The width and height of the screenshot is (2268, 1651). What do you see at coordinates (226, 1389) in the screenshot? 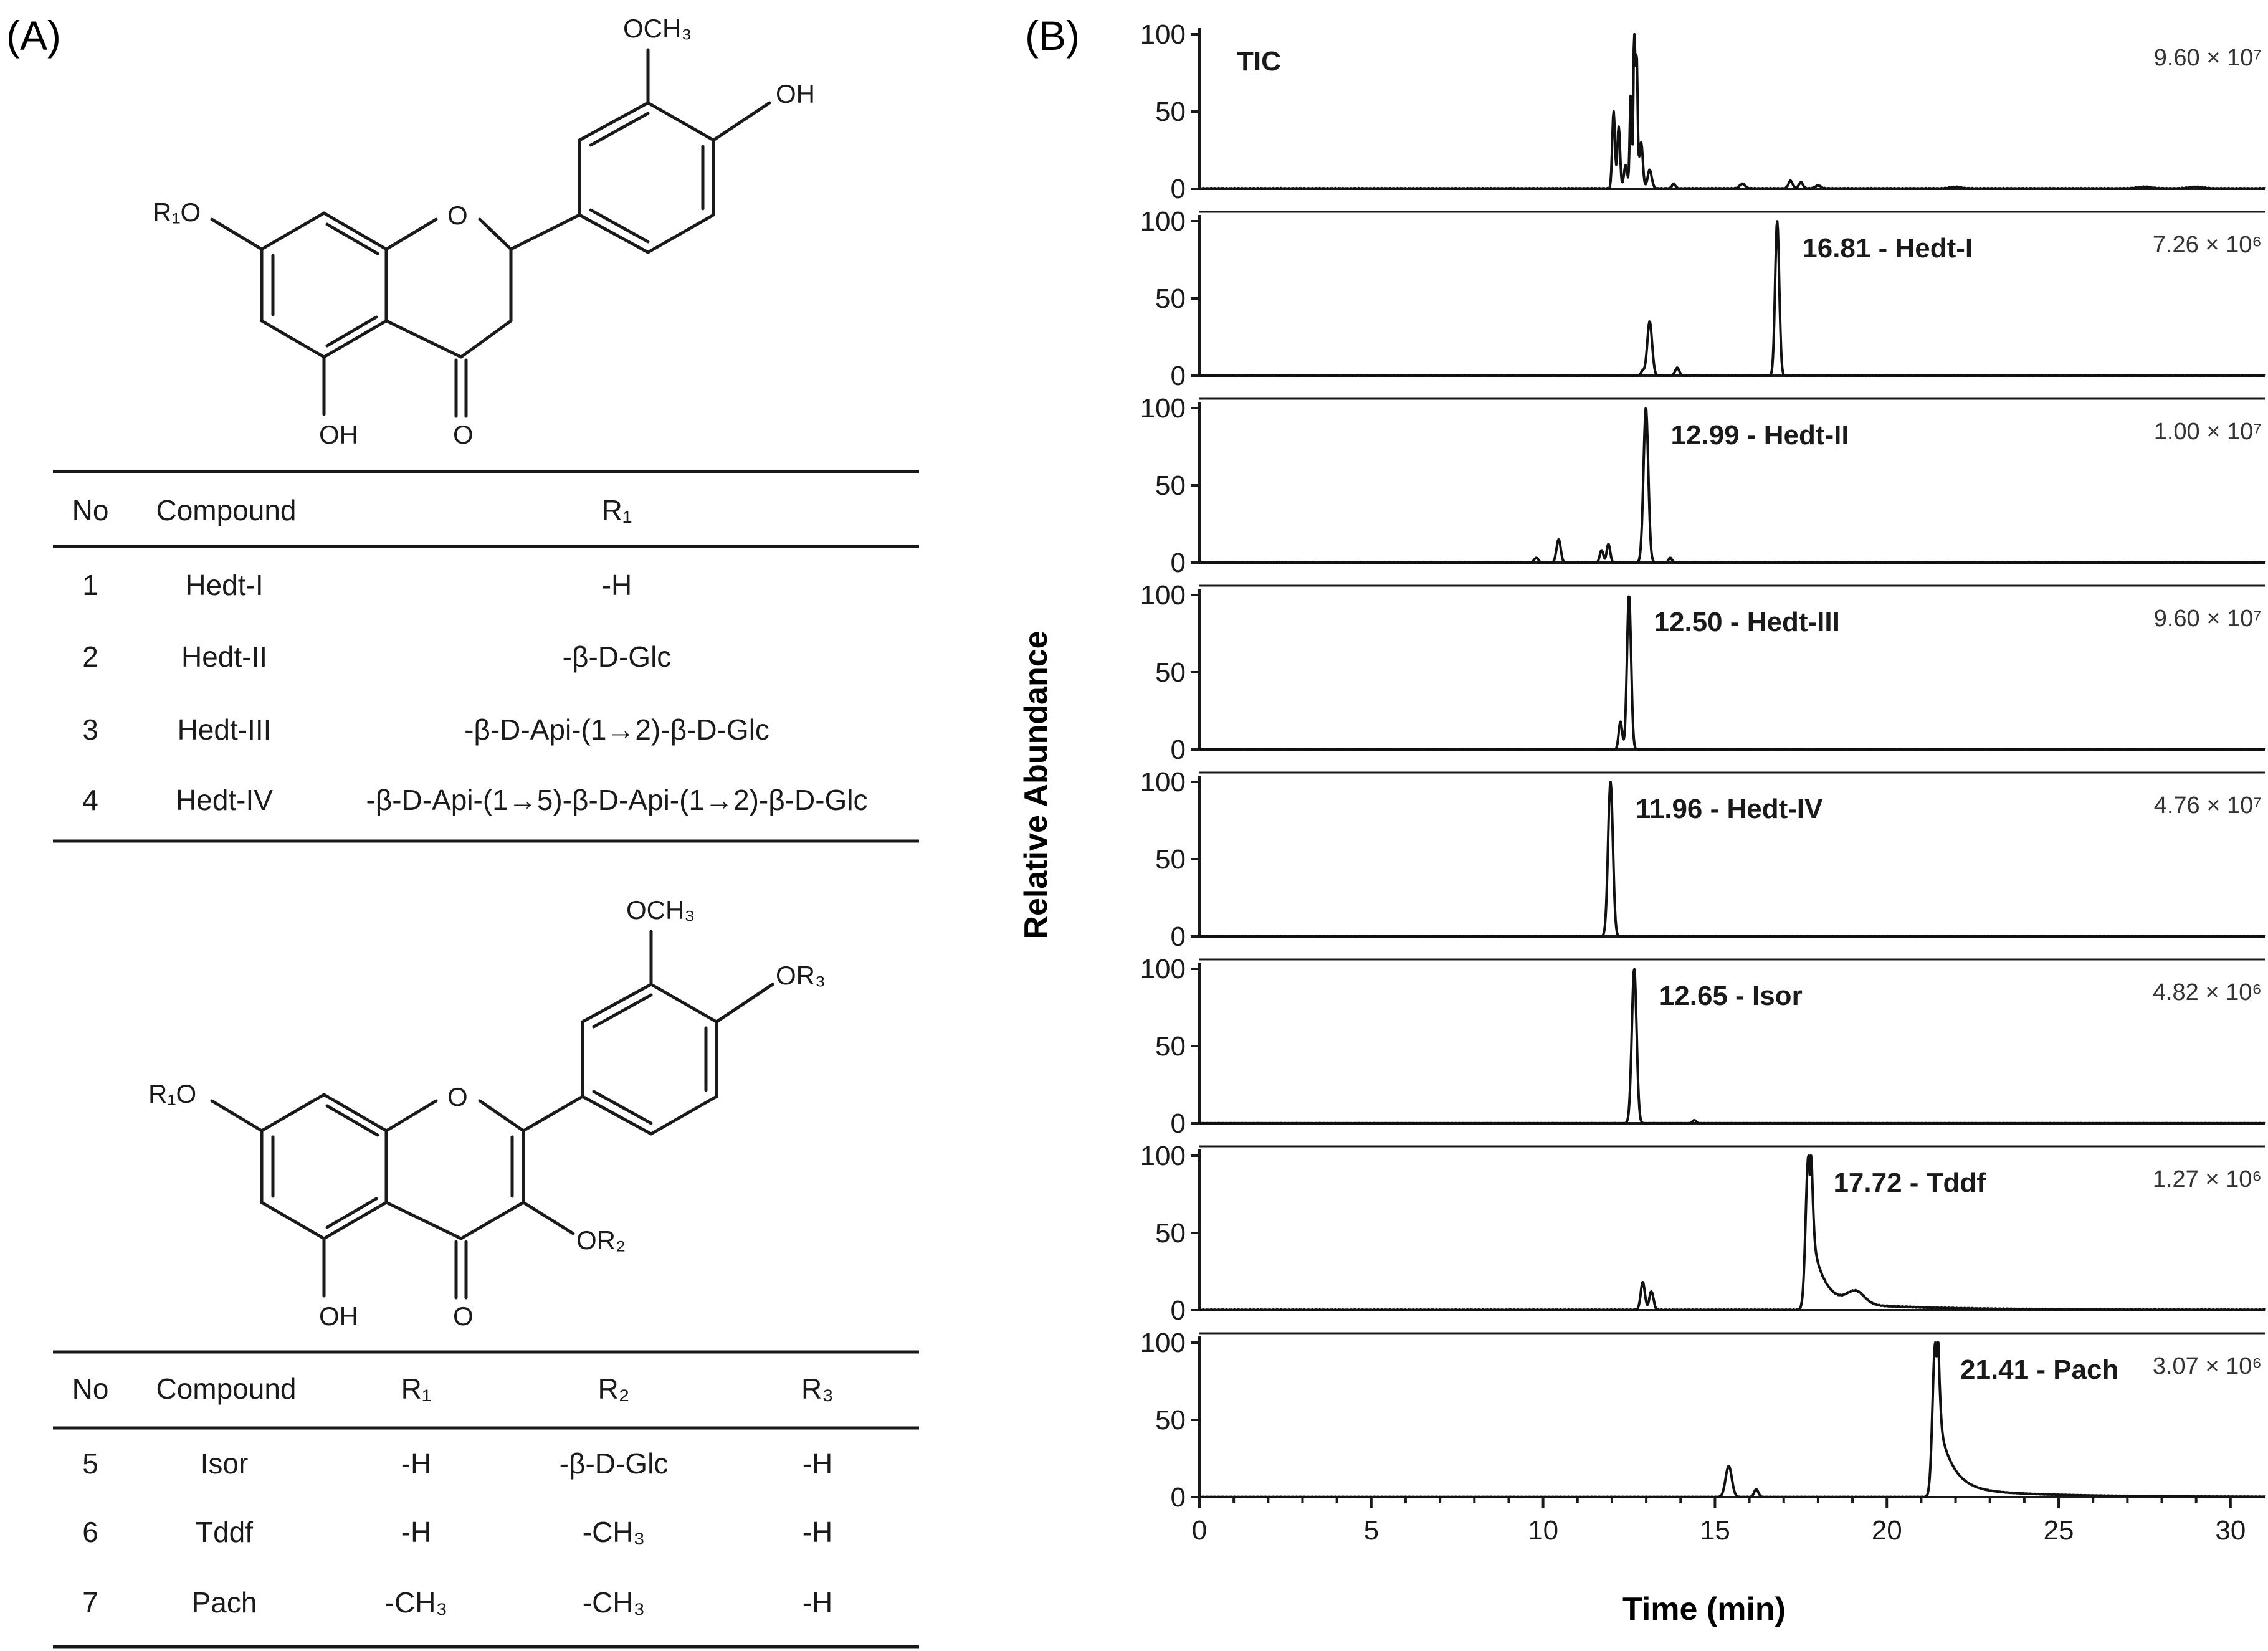
I see `table-2-header-compound: Compound` at bounding box center [226, 1389].